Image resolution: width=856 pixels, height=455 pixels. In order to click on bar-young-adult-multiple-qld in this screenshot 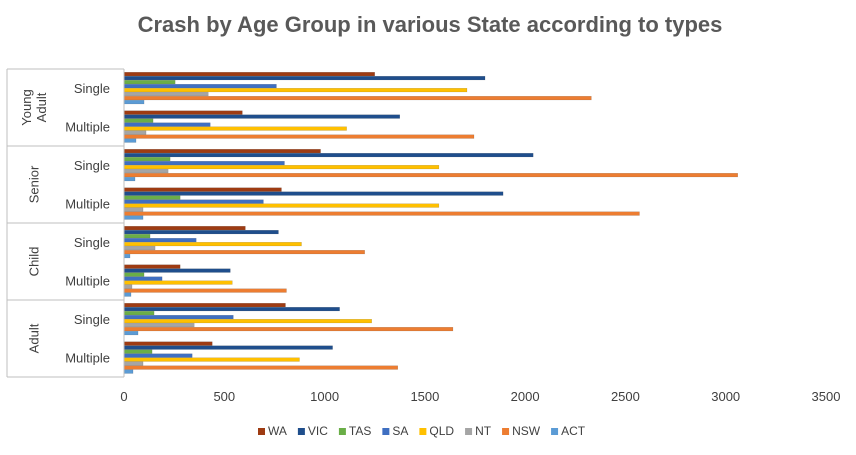, I will do `click(235, 128)`.